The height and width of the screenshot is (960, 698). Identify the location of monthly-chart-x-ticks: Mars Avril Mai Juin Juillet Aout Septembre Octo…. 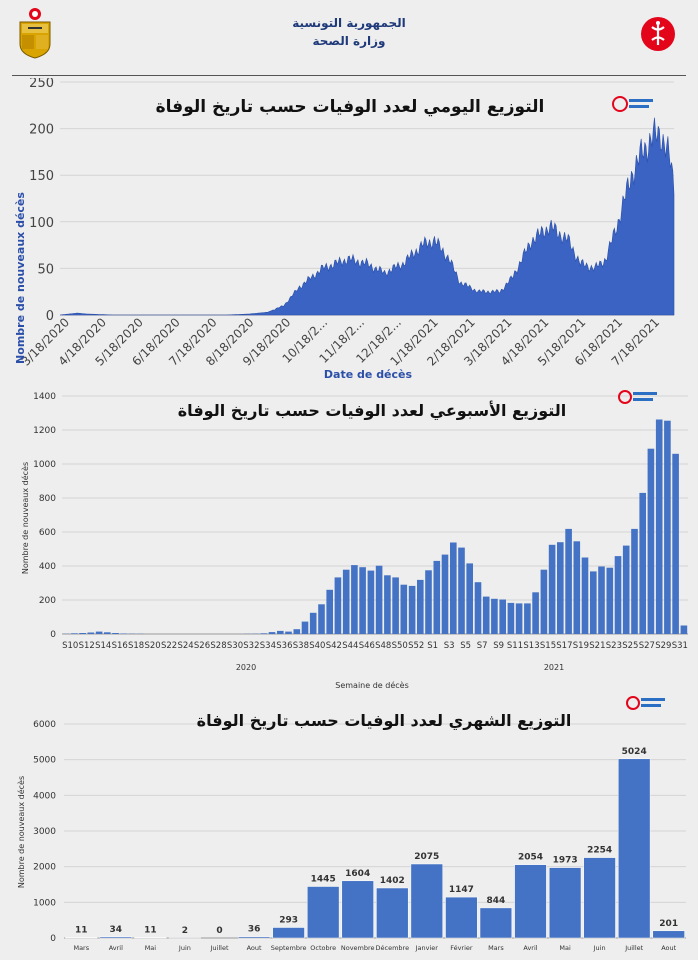
(374, 948).